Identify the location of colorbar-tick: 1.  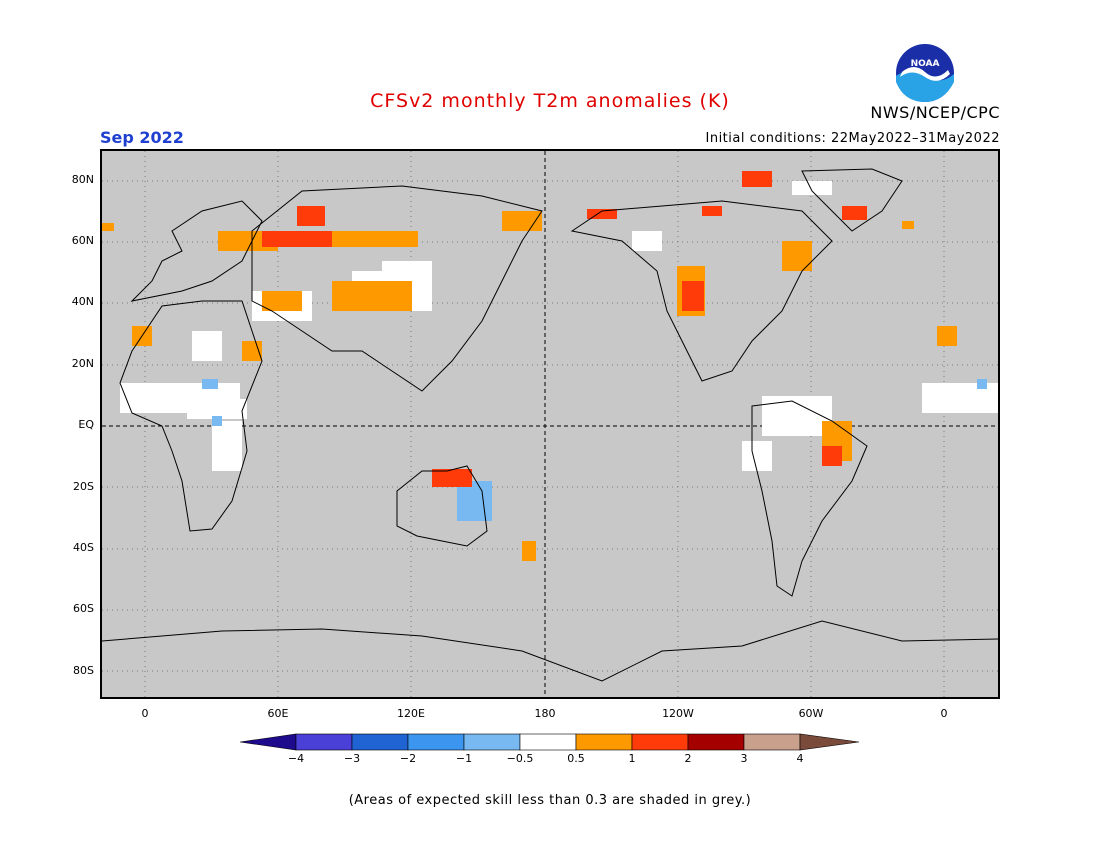
(632, 758).